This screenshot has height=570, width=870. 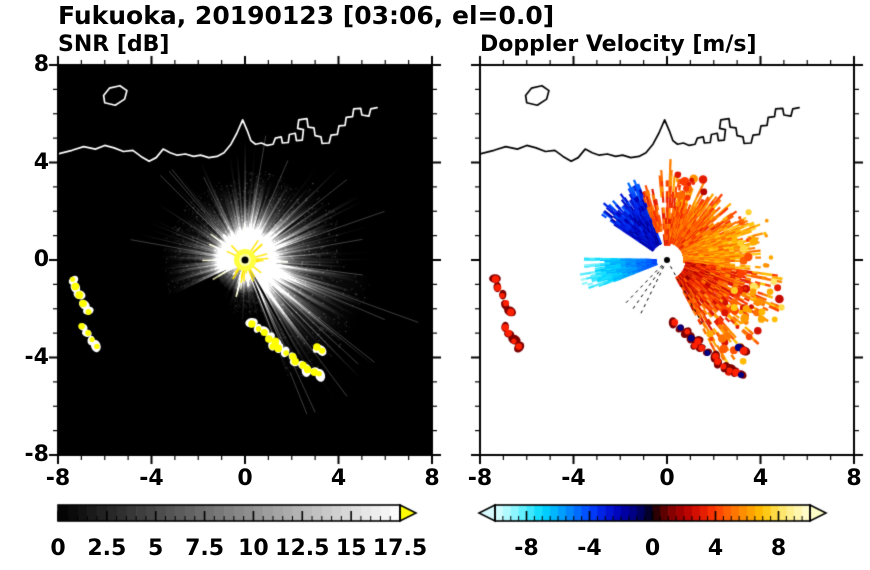 What do you see at coordinates (302, 548) in the screenshot?
I see `colorbar-tick-label: 12.5` at bounding box center [302, 548].